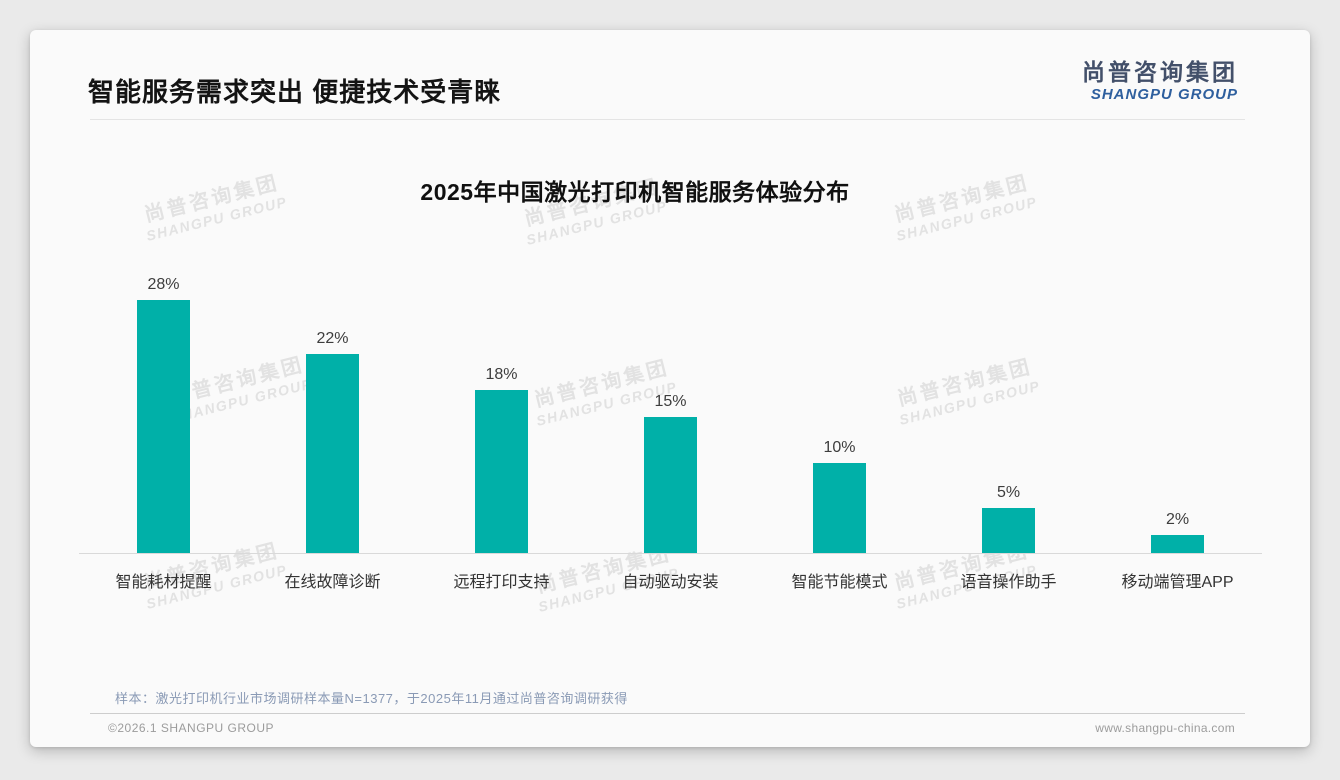 This screenshot has height=780, width=1340. I want to click on logo-english-name: SHANGPU GROUP, so click(1164, 95).